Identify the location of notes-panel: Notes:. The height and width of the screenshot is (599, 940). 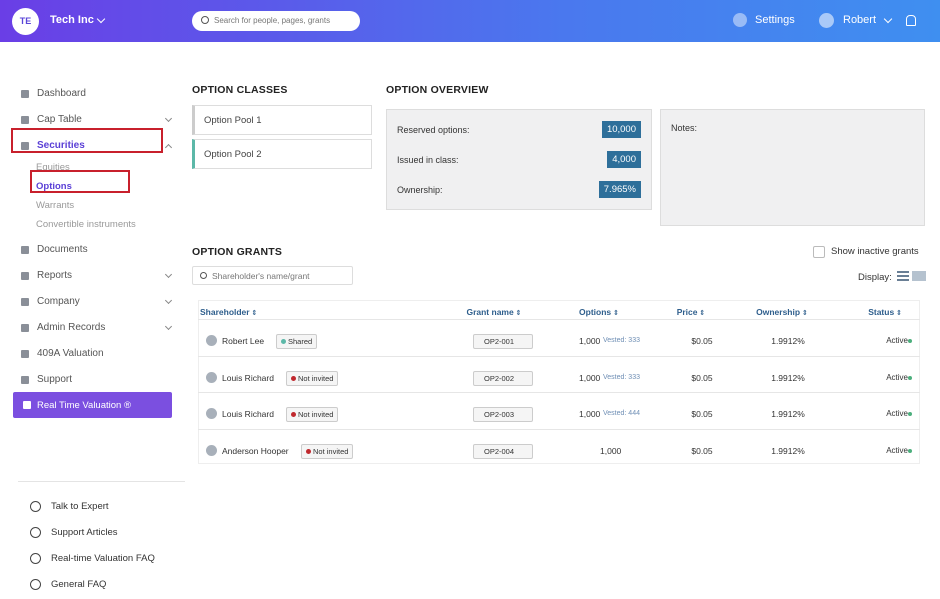
(792, 167).